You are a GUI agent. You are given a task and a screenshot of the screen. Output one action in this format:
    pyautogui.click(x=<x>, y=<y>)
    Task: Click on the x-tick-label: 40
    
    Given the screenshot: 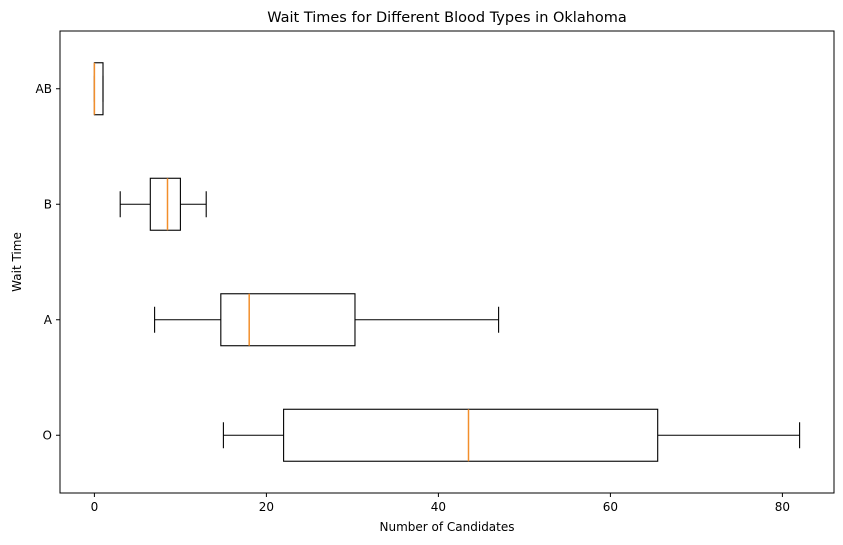 What is the action you would take?
    pyautogui.click(x=438, y=507)
    